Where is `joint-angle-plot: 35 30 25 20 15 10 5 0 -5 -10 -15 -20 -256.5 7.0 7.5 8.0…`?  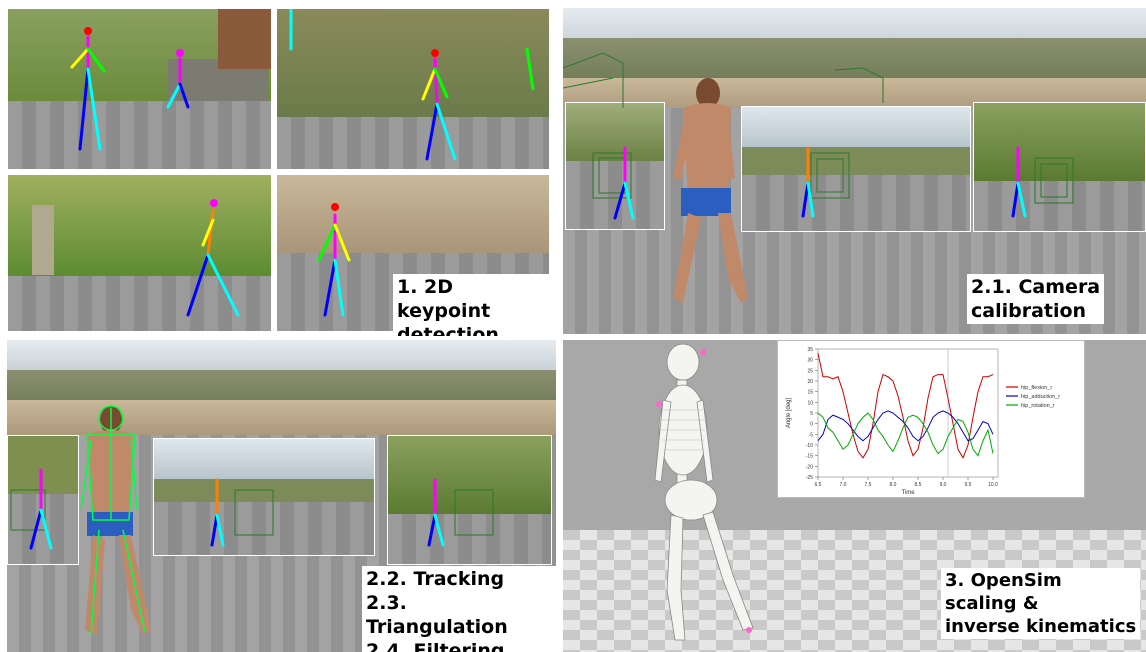
joint-angle-plot: 35 30 25 20 15 10 5 0 -5 -10 -15 -20 -256.5 7.0 7.5 8.0… is located at coordinates (923, 421).